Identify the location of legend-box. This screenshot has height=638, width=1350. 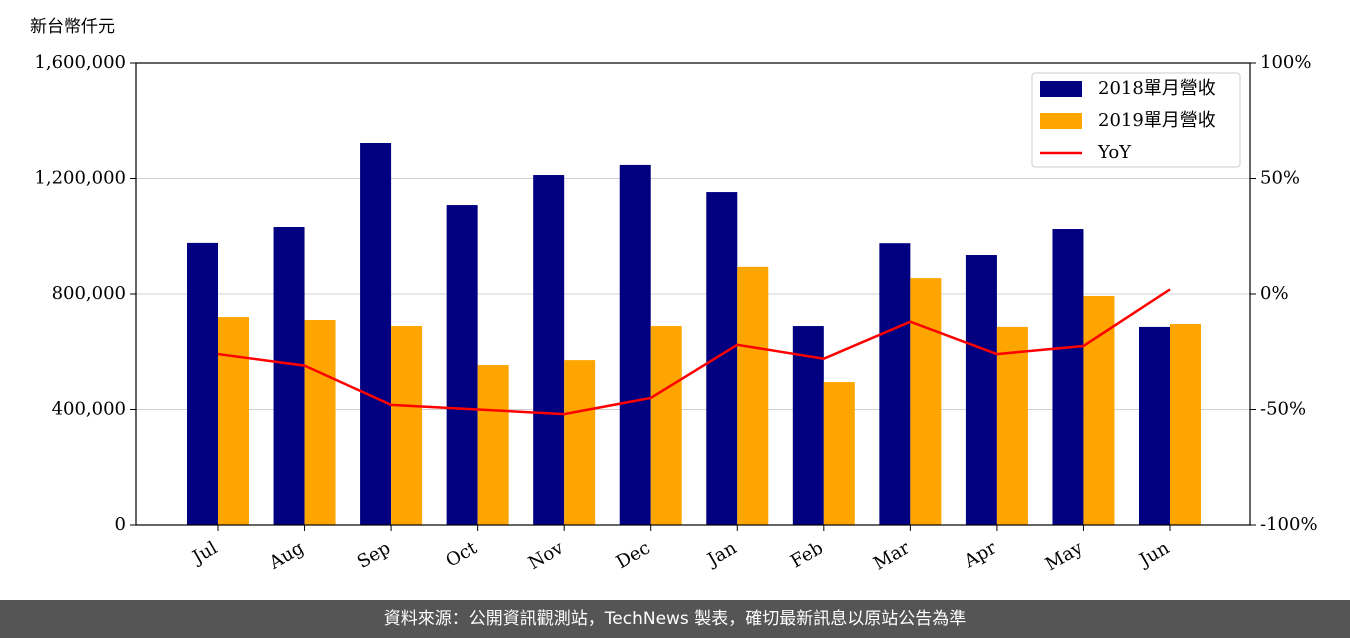
(1136, 120).